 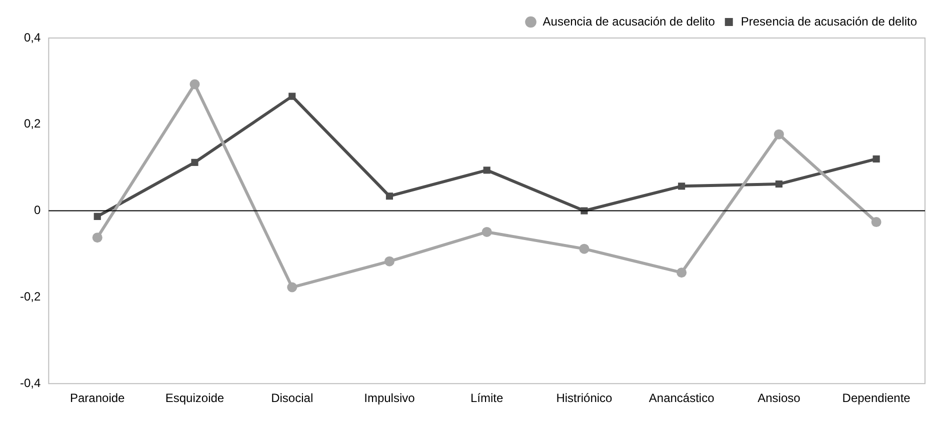 I want to click on x-tick-label: Paranoide, so click(x=98, y=398).